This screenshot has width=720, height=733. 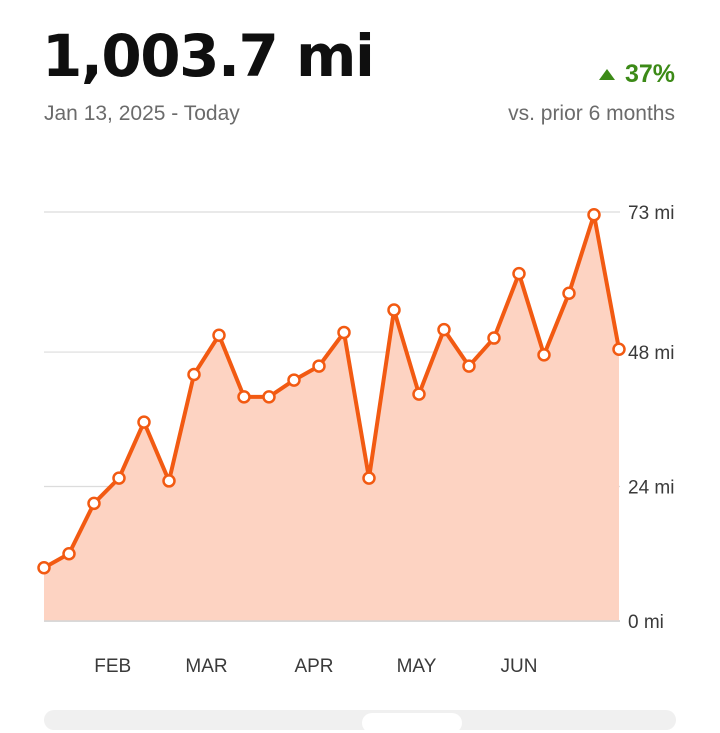 What do you see at coordinates (651, 353) in the screenshot?
I see `y-tick-label: 48 mi` at bounding box center [651, 353].